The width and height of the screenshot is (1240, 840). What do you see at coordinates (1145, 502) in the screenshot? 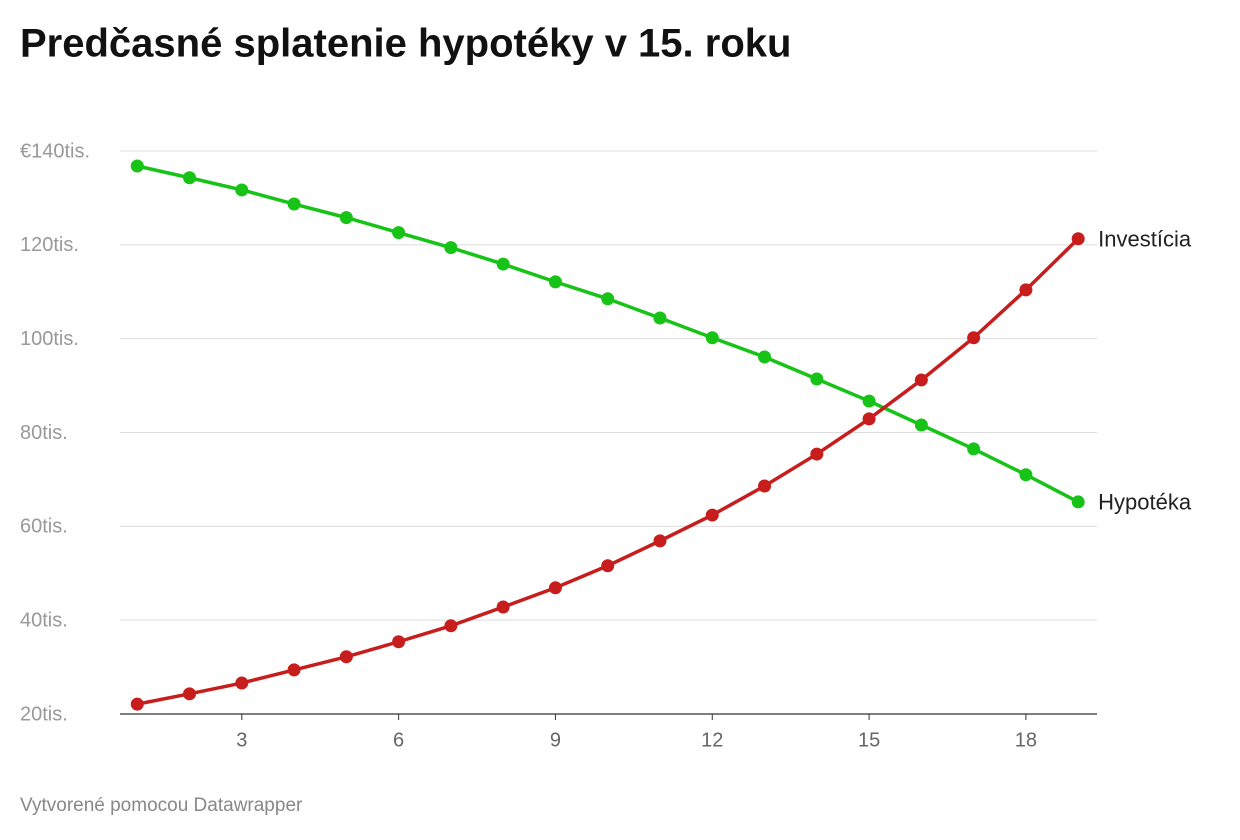
I see `series-label: Hypotéka` at bounding box center [1145, 502].